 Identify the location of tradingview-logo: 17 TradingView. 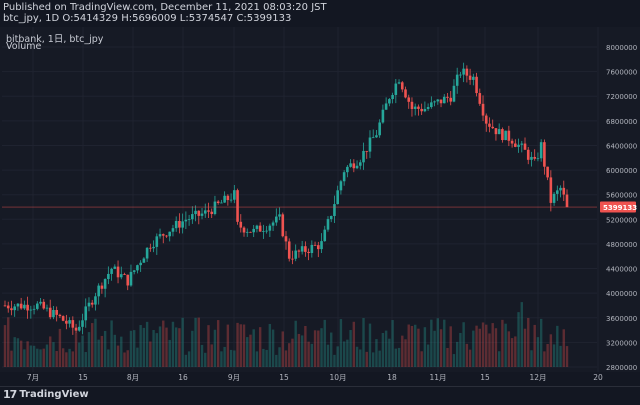
(46, 394).